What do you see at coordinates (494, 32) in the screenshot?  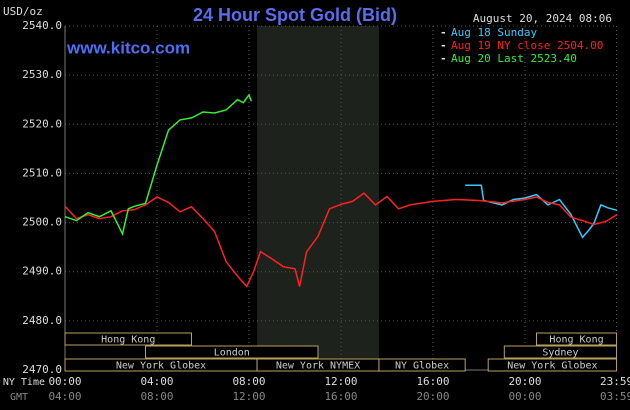 I see `legend-entry: Aug 18 Sunday` at bounding box center [494, 32].